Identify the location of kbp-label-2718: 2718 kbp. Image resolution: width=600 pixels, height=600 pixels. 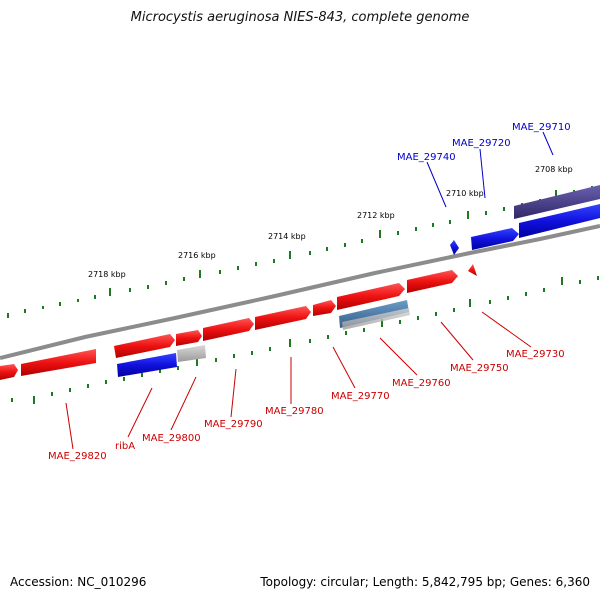
(107, 274).